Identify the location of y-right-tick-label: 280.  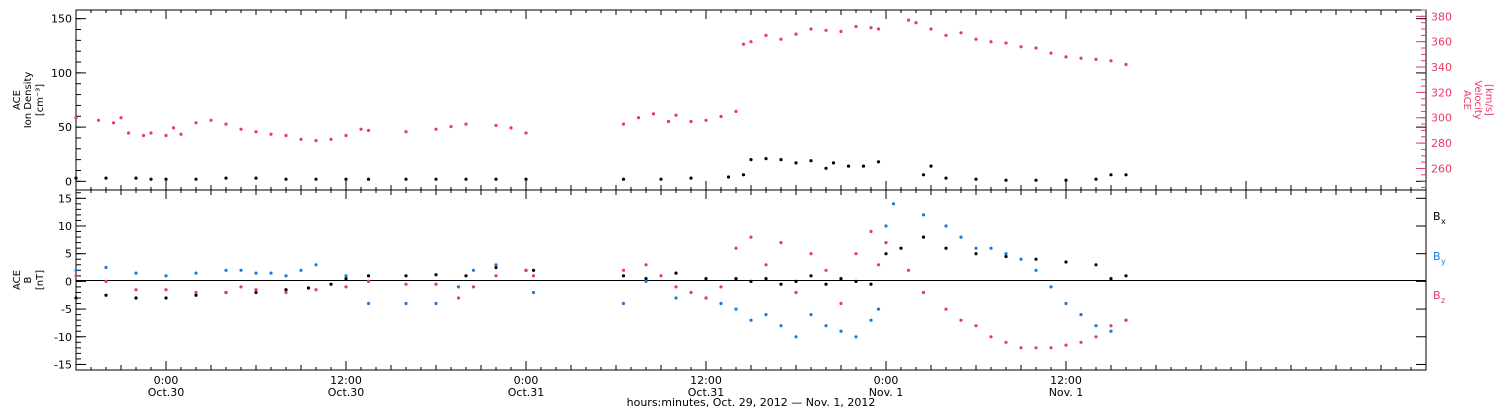
(1441, 143).